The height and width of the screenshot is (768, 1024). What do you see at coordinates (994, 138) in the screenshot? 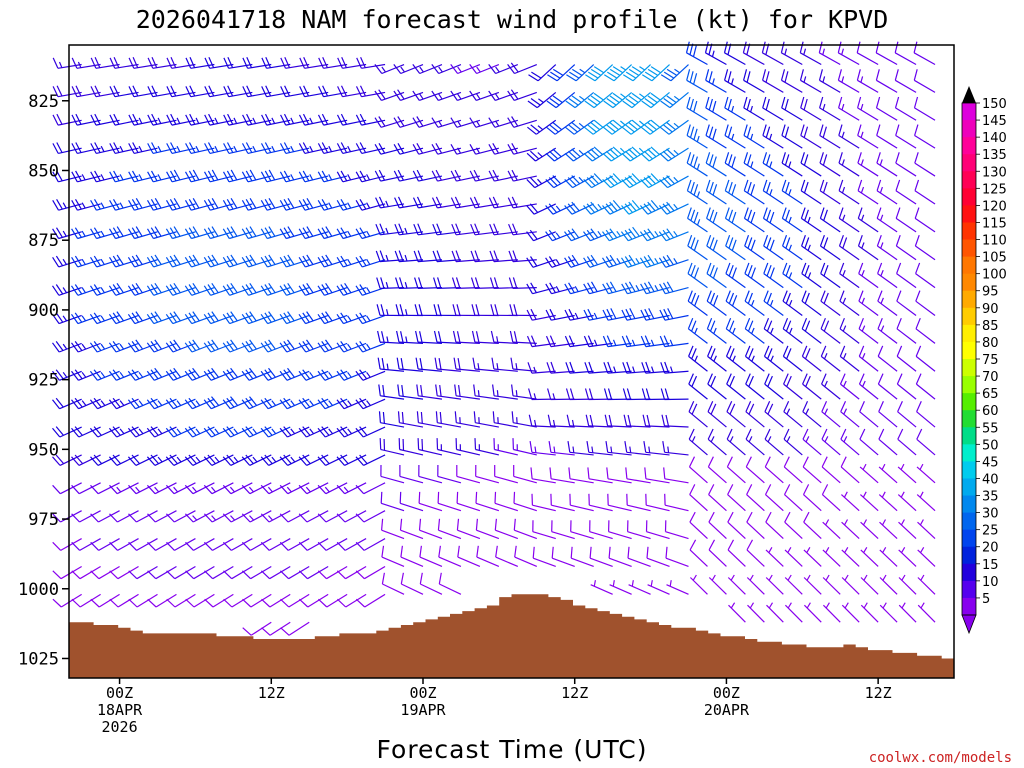
I see `colorbar-label: 140` at bounding box center [994, 138].